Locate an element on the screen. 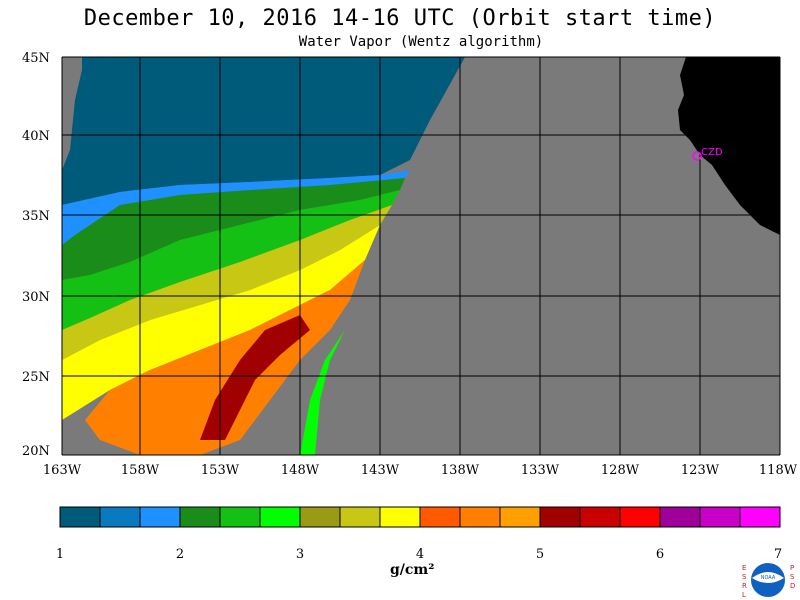  map-subtitle: Water Vapor (Wentz algorithm) is located at coordinates (421, 42).